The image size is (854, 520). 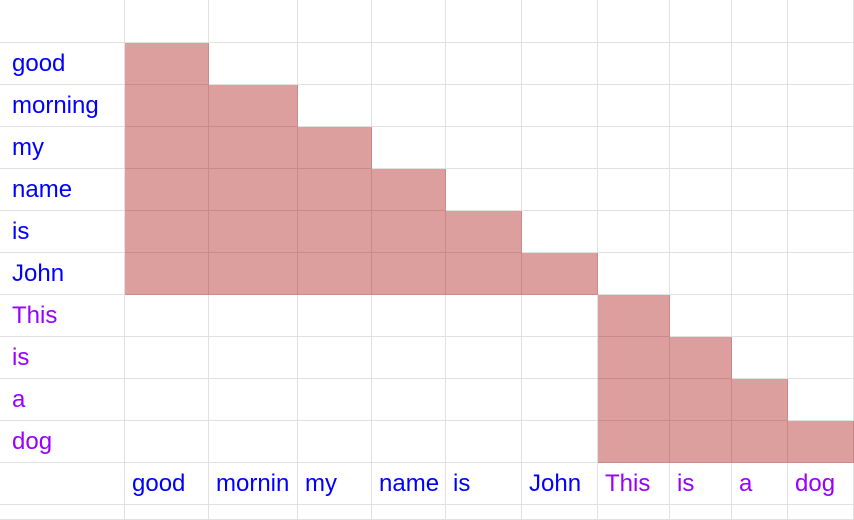 What do you see at coordinates (35, 315) in the screenshot?
I see `row-token-label: This` at bounding box center [35, 315].